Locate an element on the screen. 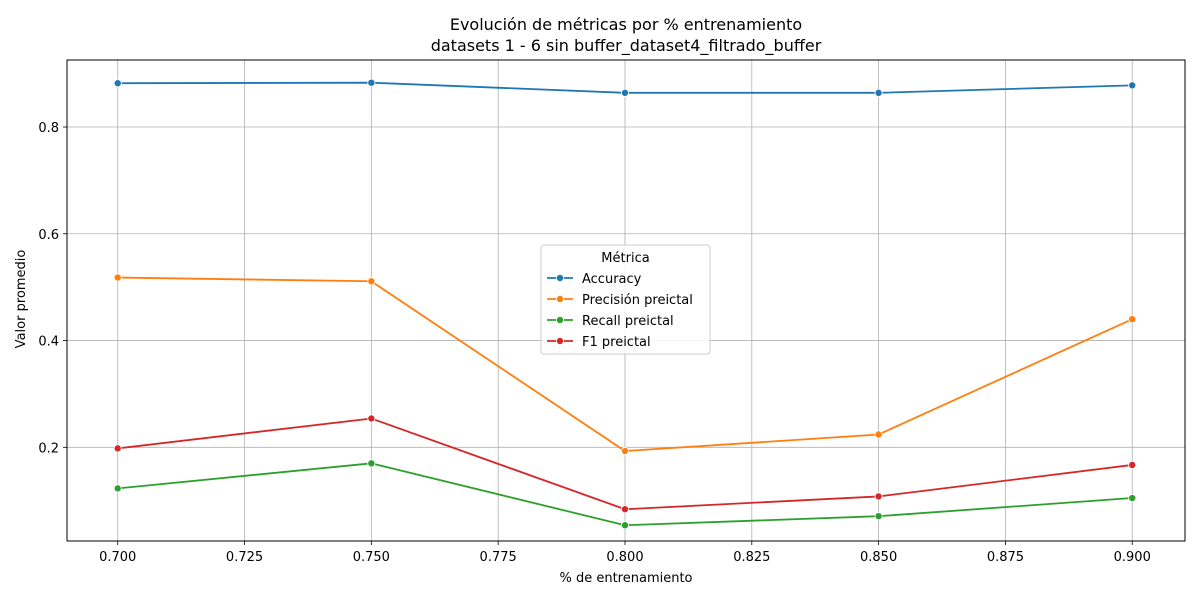 The width and height of the screenshot is (1200, 600). x-tick-label: 0.850 is located at coordinates (878, 557).